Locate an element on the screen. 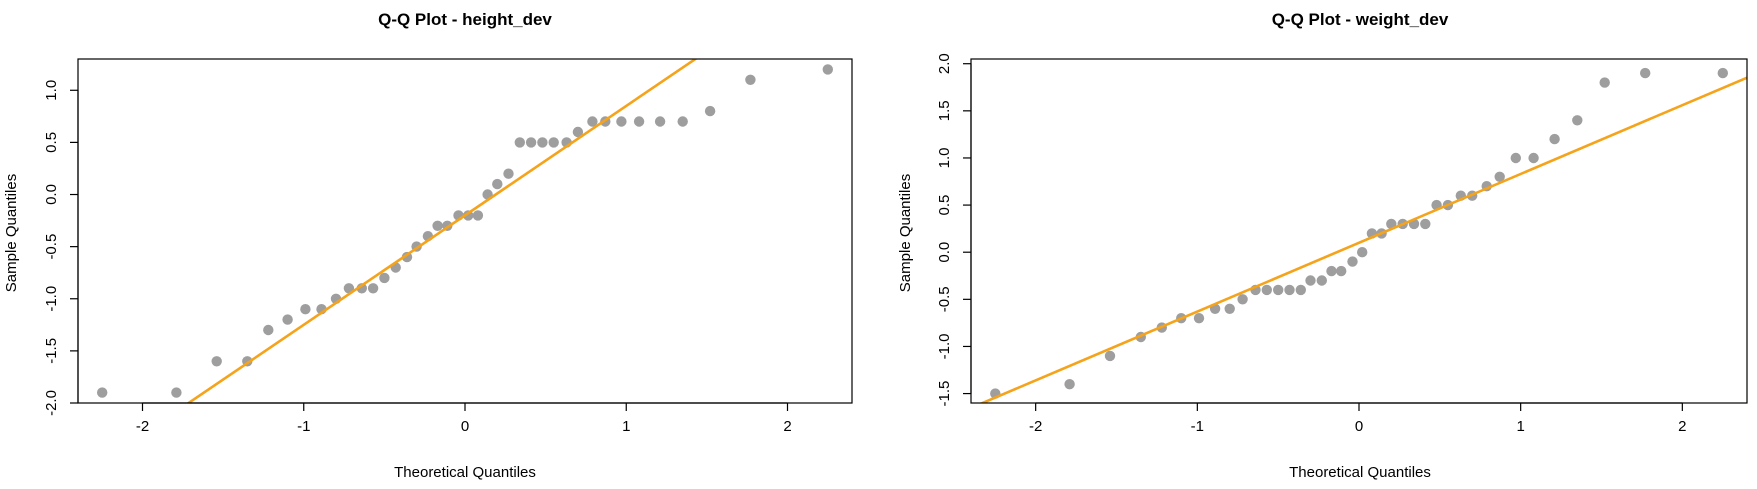  y-axis: -1.5 -1.0 -0.5 0.0 0.5 1.0 1.5 2.0 is located at coordinates (954, 230).